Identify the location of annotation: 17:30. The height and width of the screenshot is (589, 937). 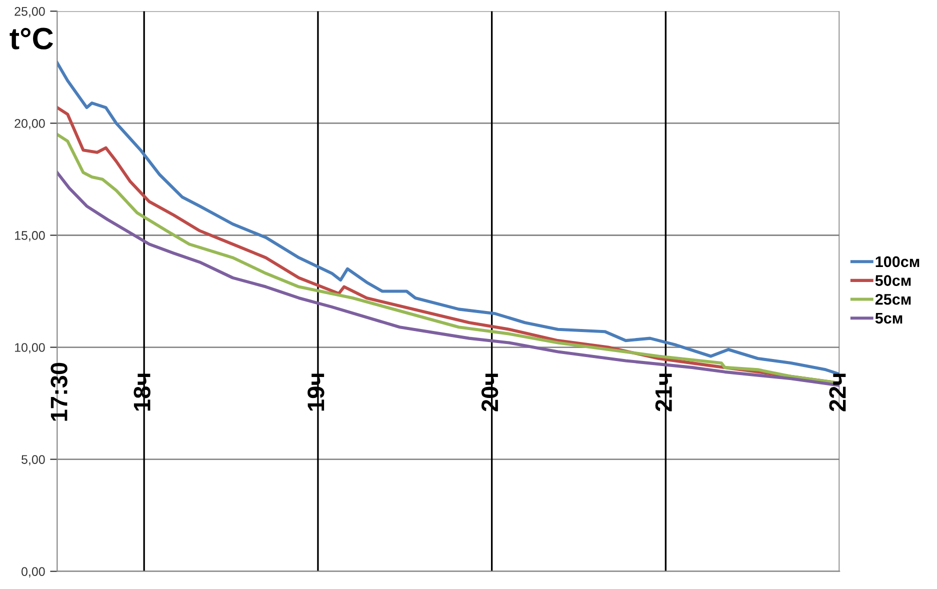
(59, 391).